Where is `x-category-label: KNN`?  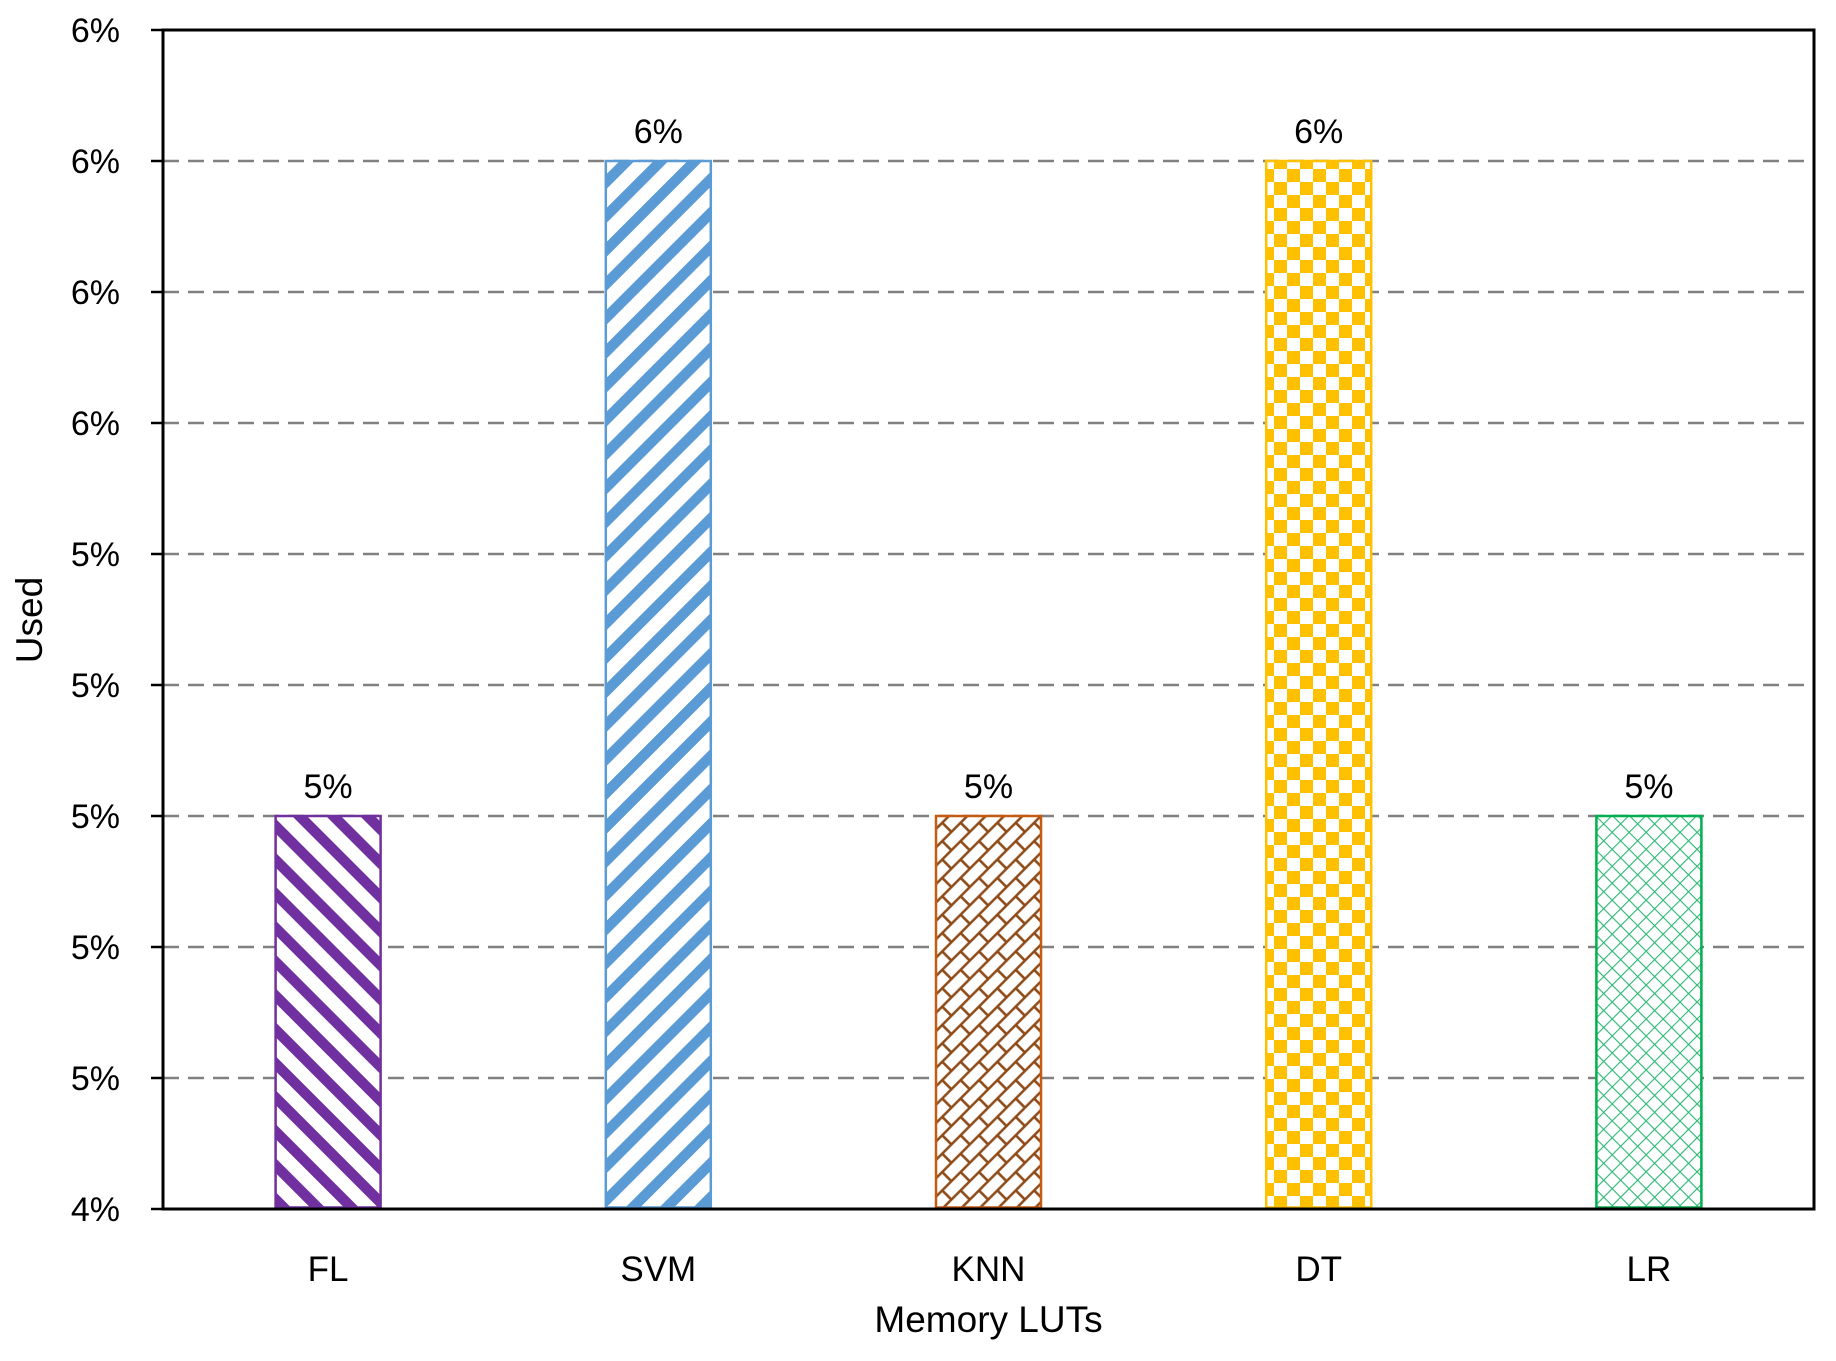 x-category-label: KNN is located at coordinates (989, 1269).